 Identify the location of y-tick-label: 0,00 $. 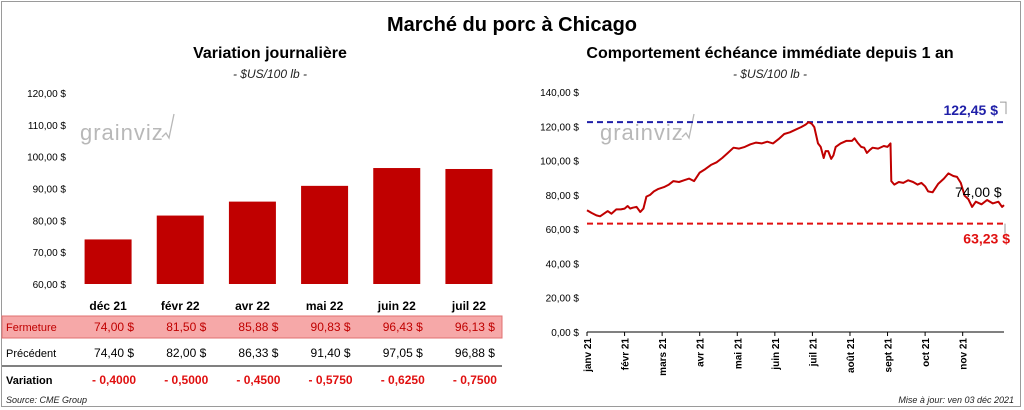
(565, 333).